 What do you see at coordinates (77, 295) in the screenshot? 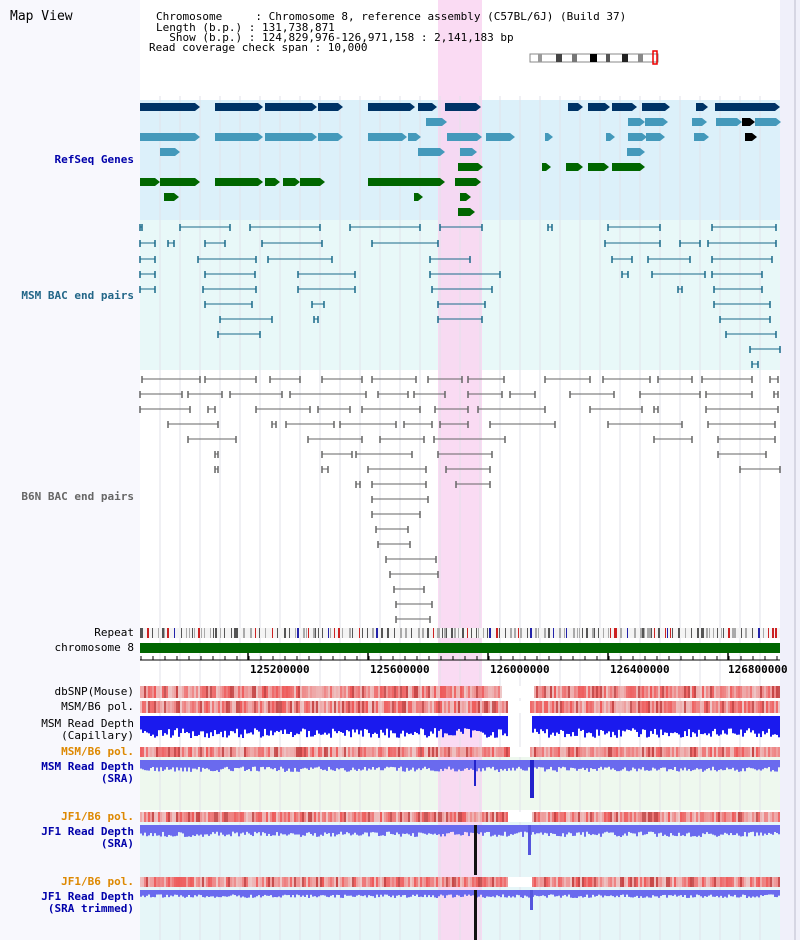
I see `msm-bac-end-pairs-label: MSM BAC end pairs` at bounding box center [77, 295].